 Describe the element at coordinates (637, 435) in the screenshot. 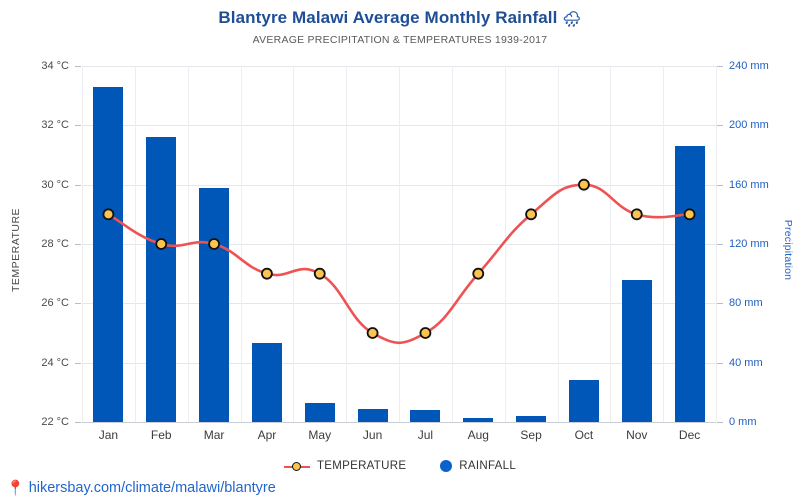

I see `x-axis-tick-label: Nov` at that location.